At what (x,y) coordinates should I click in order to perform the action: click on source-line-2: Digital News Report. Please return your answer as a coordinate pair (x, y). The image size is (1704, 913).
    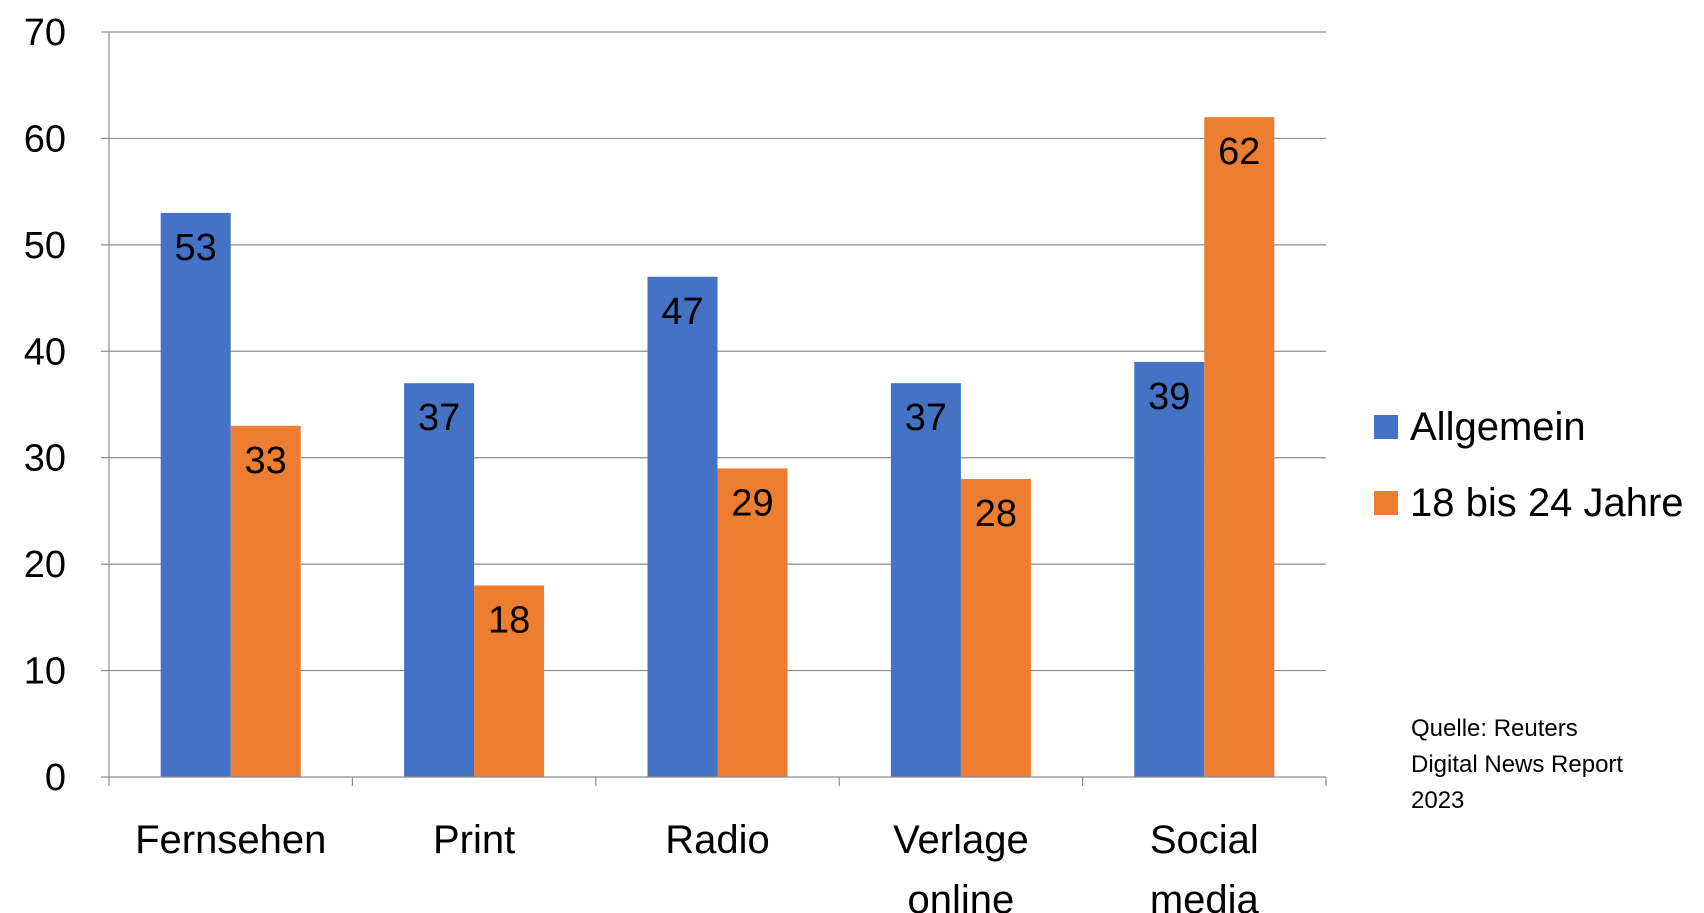
    Looking at the image, I should click on (1517, 764).